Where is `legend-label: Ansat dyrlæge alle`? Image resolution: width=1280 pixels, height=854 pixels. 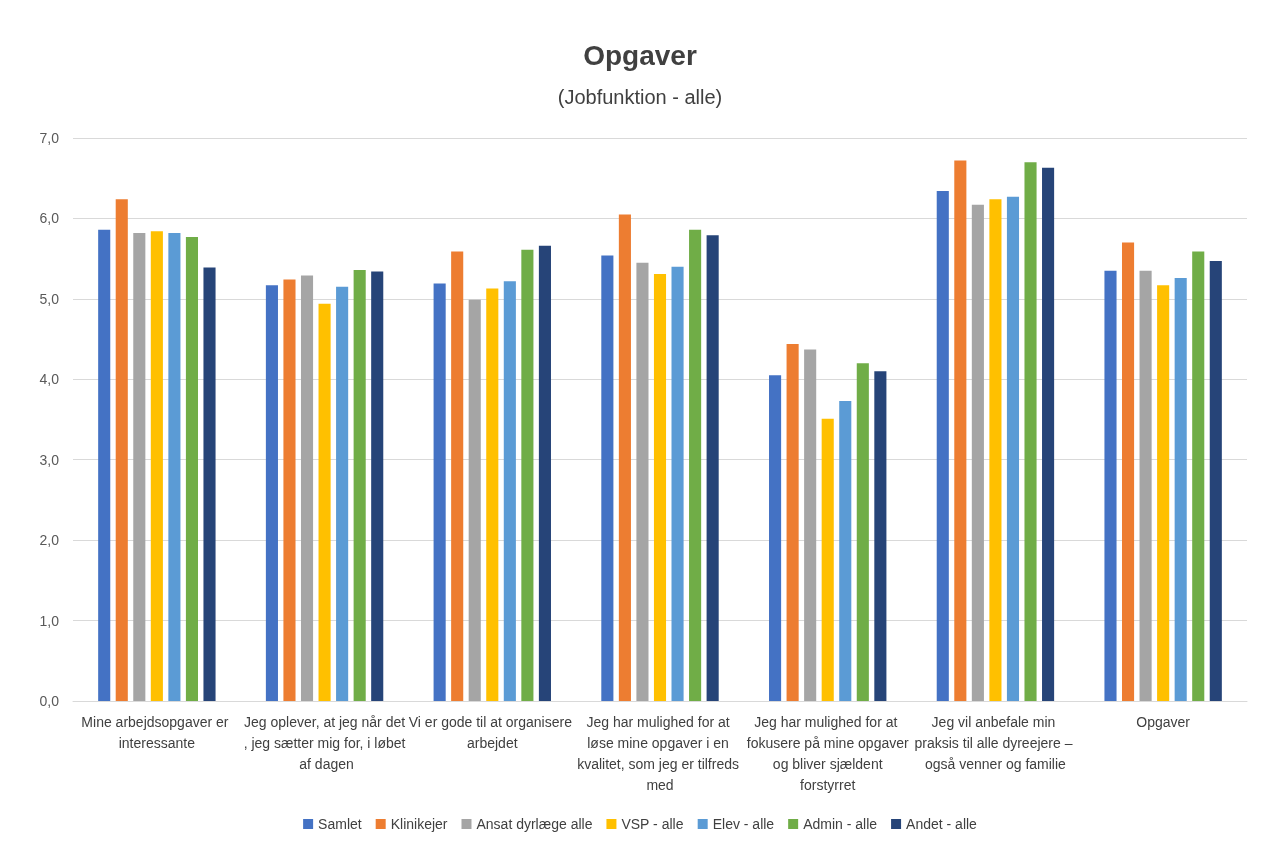 legend-label: Ansat dyrlæge alle is located at coordinates (534, 824).